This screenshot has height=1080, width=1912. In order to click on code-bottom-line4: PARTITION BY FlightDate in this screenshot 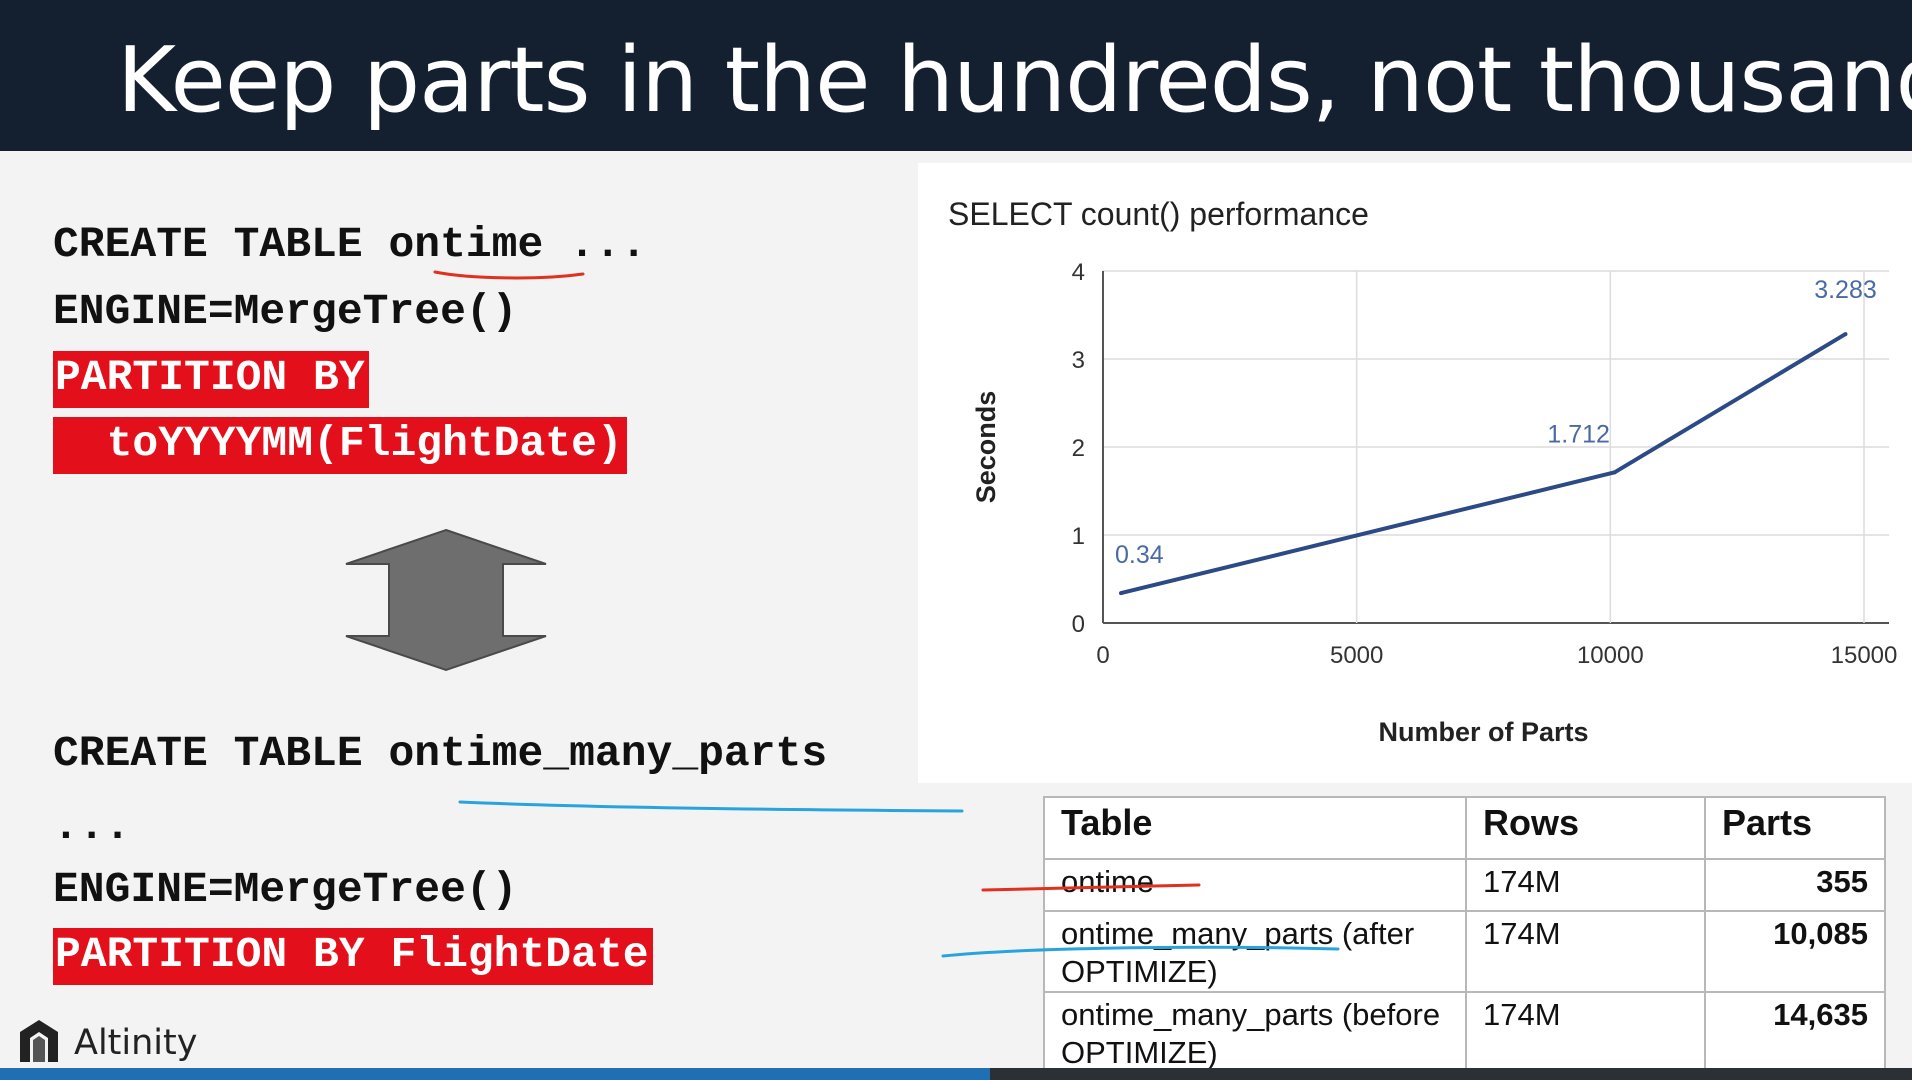, I will do `click(353, 956)`.